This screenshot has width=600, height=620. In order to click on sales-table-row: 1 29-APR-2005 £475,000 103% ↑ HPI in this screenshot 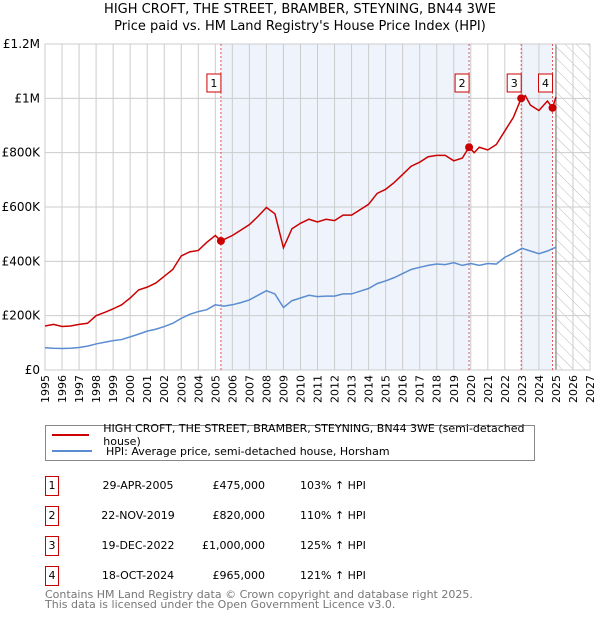, I will do `click(295, 486)`.